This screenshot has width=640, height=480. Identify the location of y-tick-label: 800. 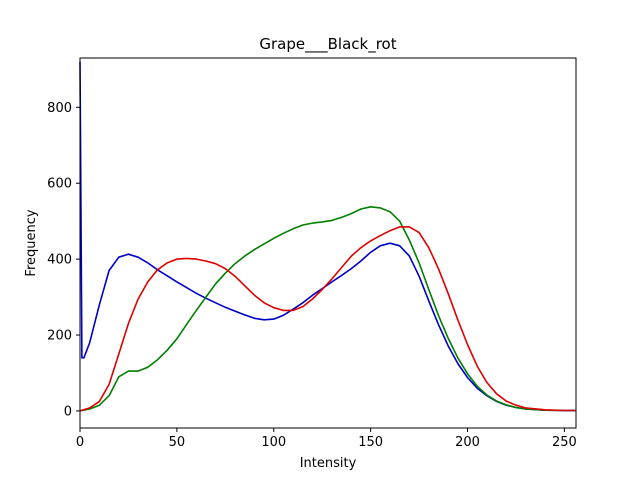
(59, 108).